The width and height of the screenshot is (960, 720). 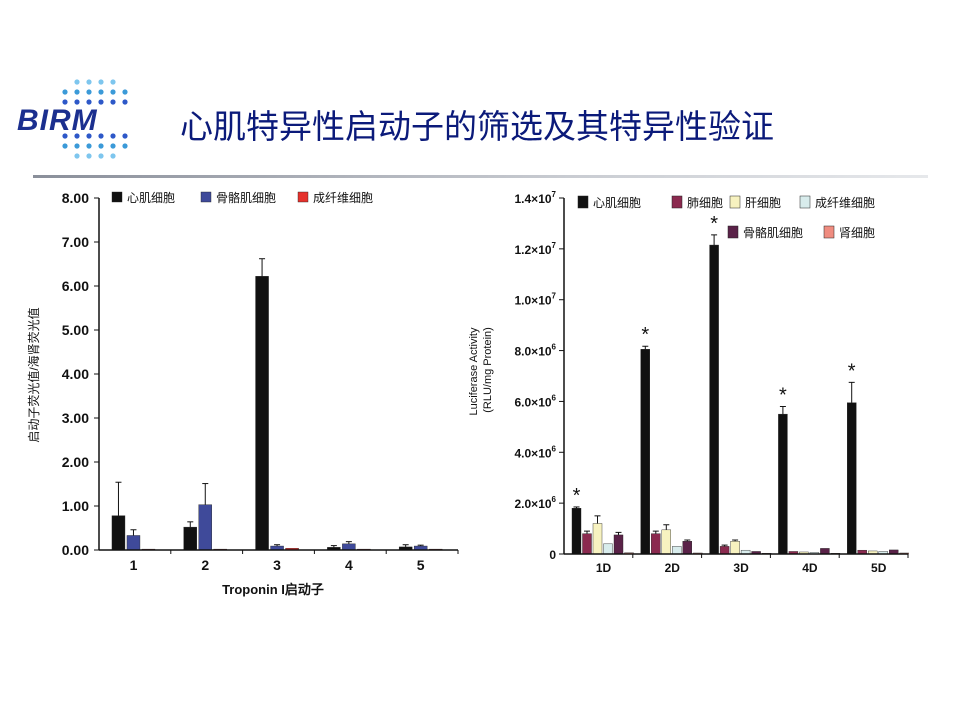 What do you see at coordinates (75, 242) in the screenshot?
I see `y-tick-label: 7.00` at bounding box center [75, 242].